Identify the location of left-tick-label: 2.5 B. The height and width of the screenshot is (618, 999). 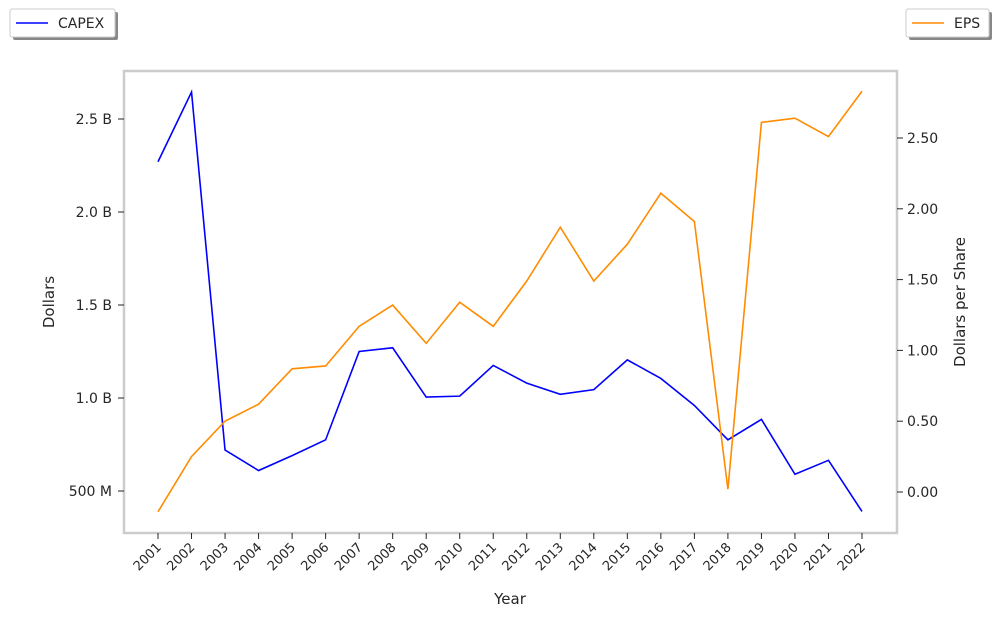
(94, 120).